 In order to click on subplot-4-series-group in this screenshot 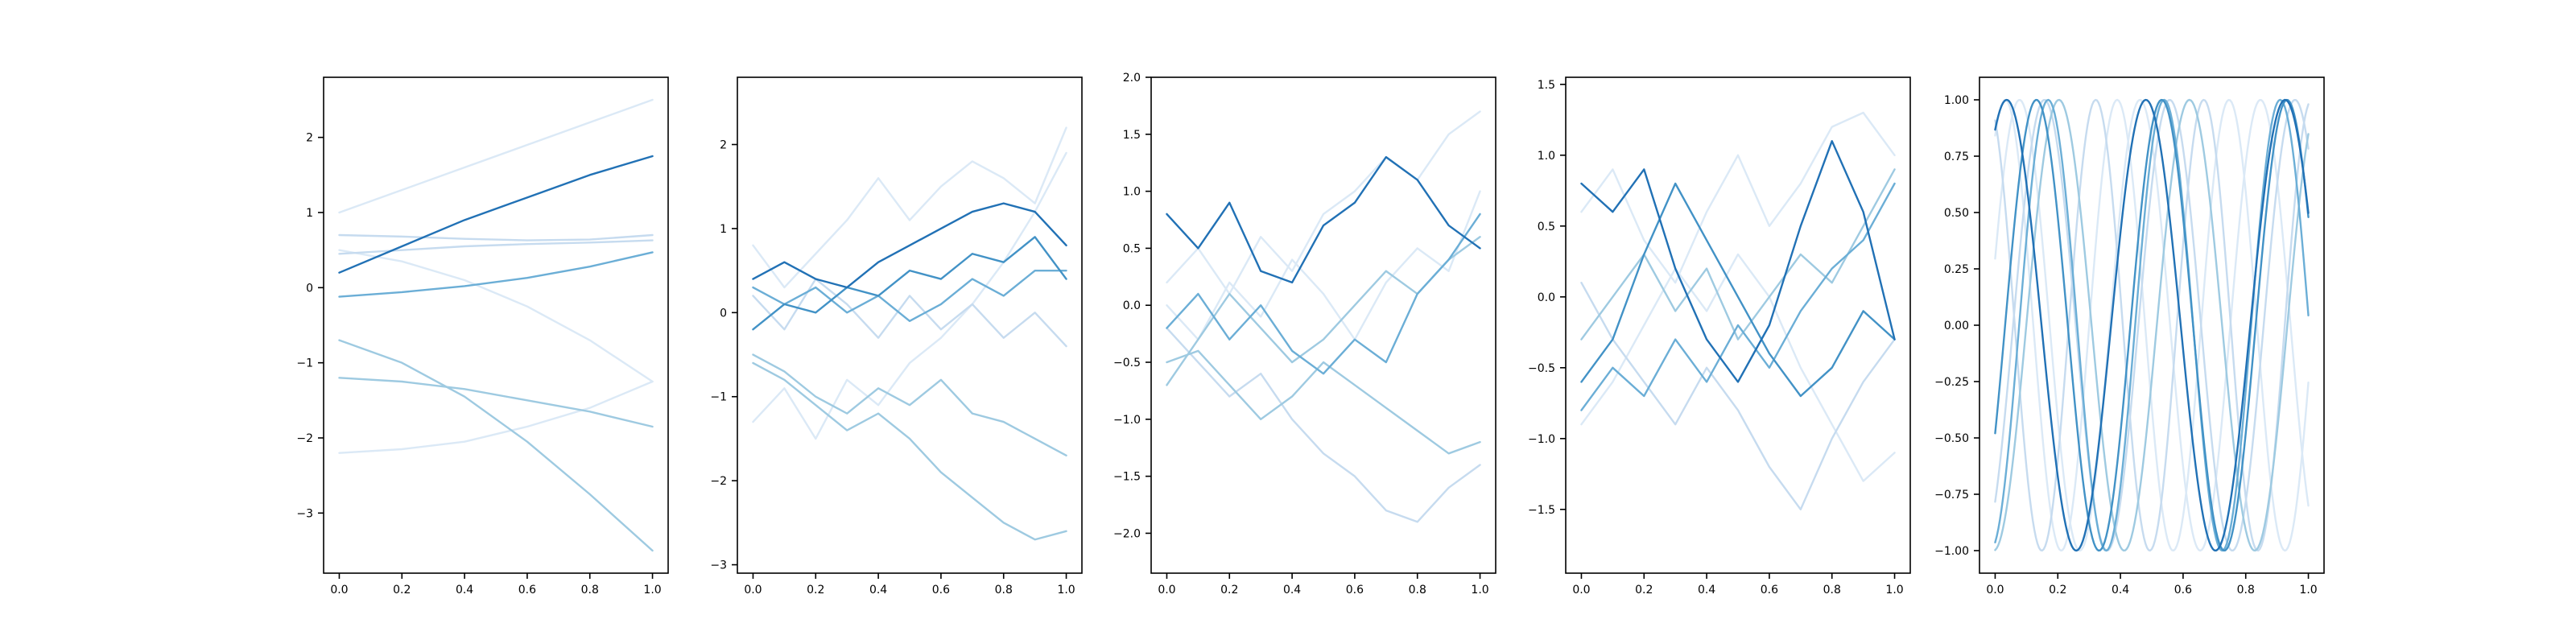, I will do `click(1738, 310)`.